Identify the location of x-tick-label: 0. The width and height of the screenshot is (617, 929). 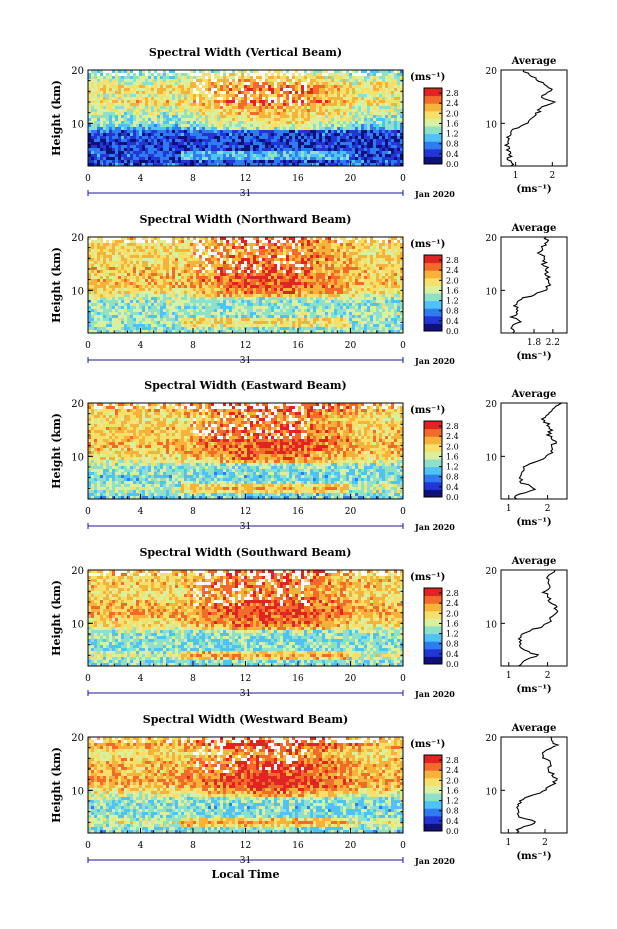
(88, 179).